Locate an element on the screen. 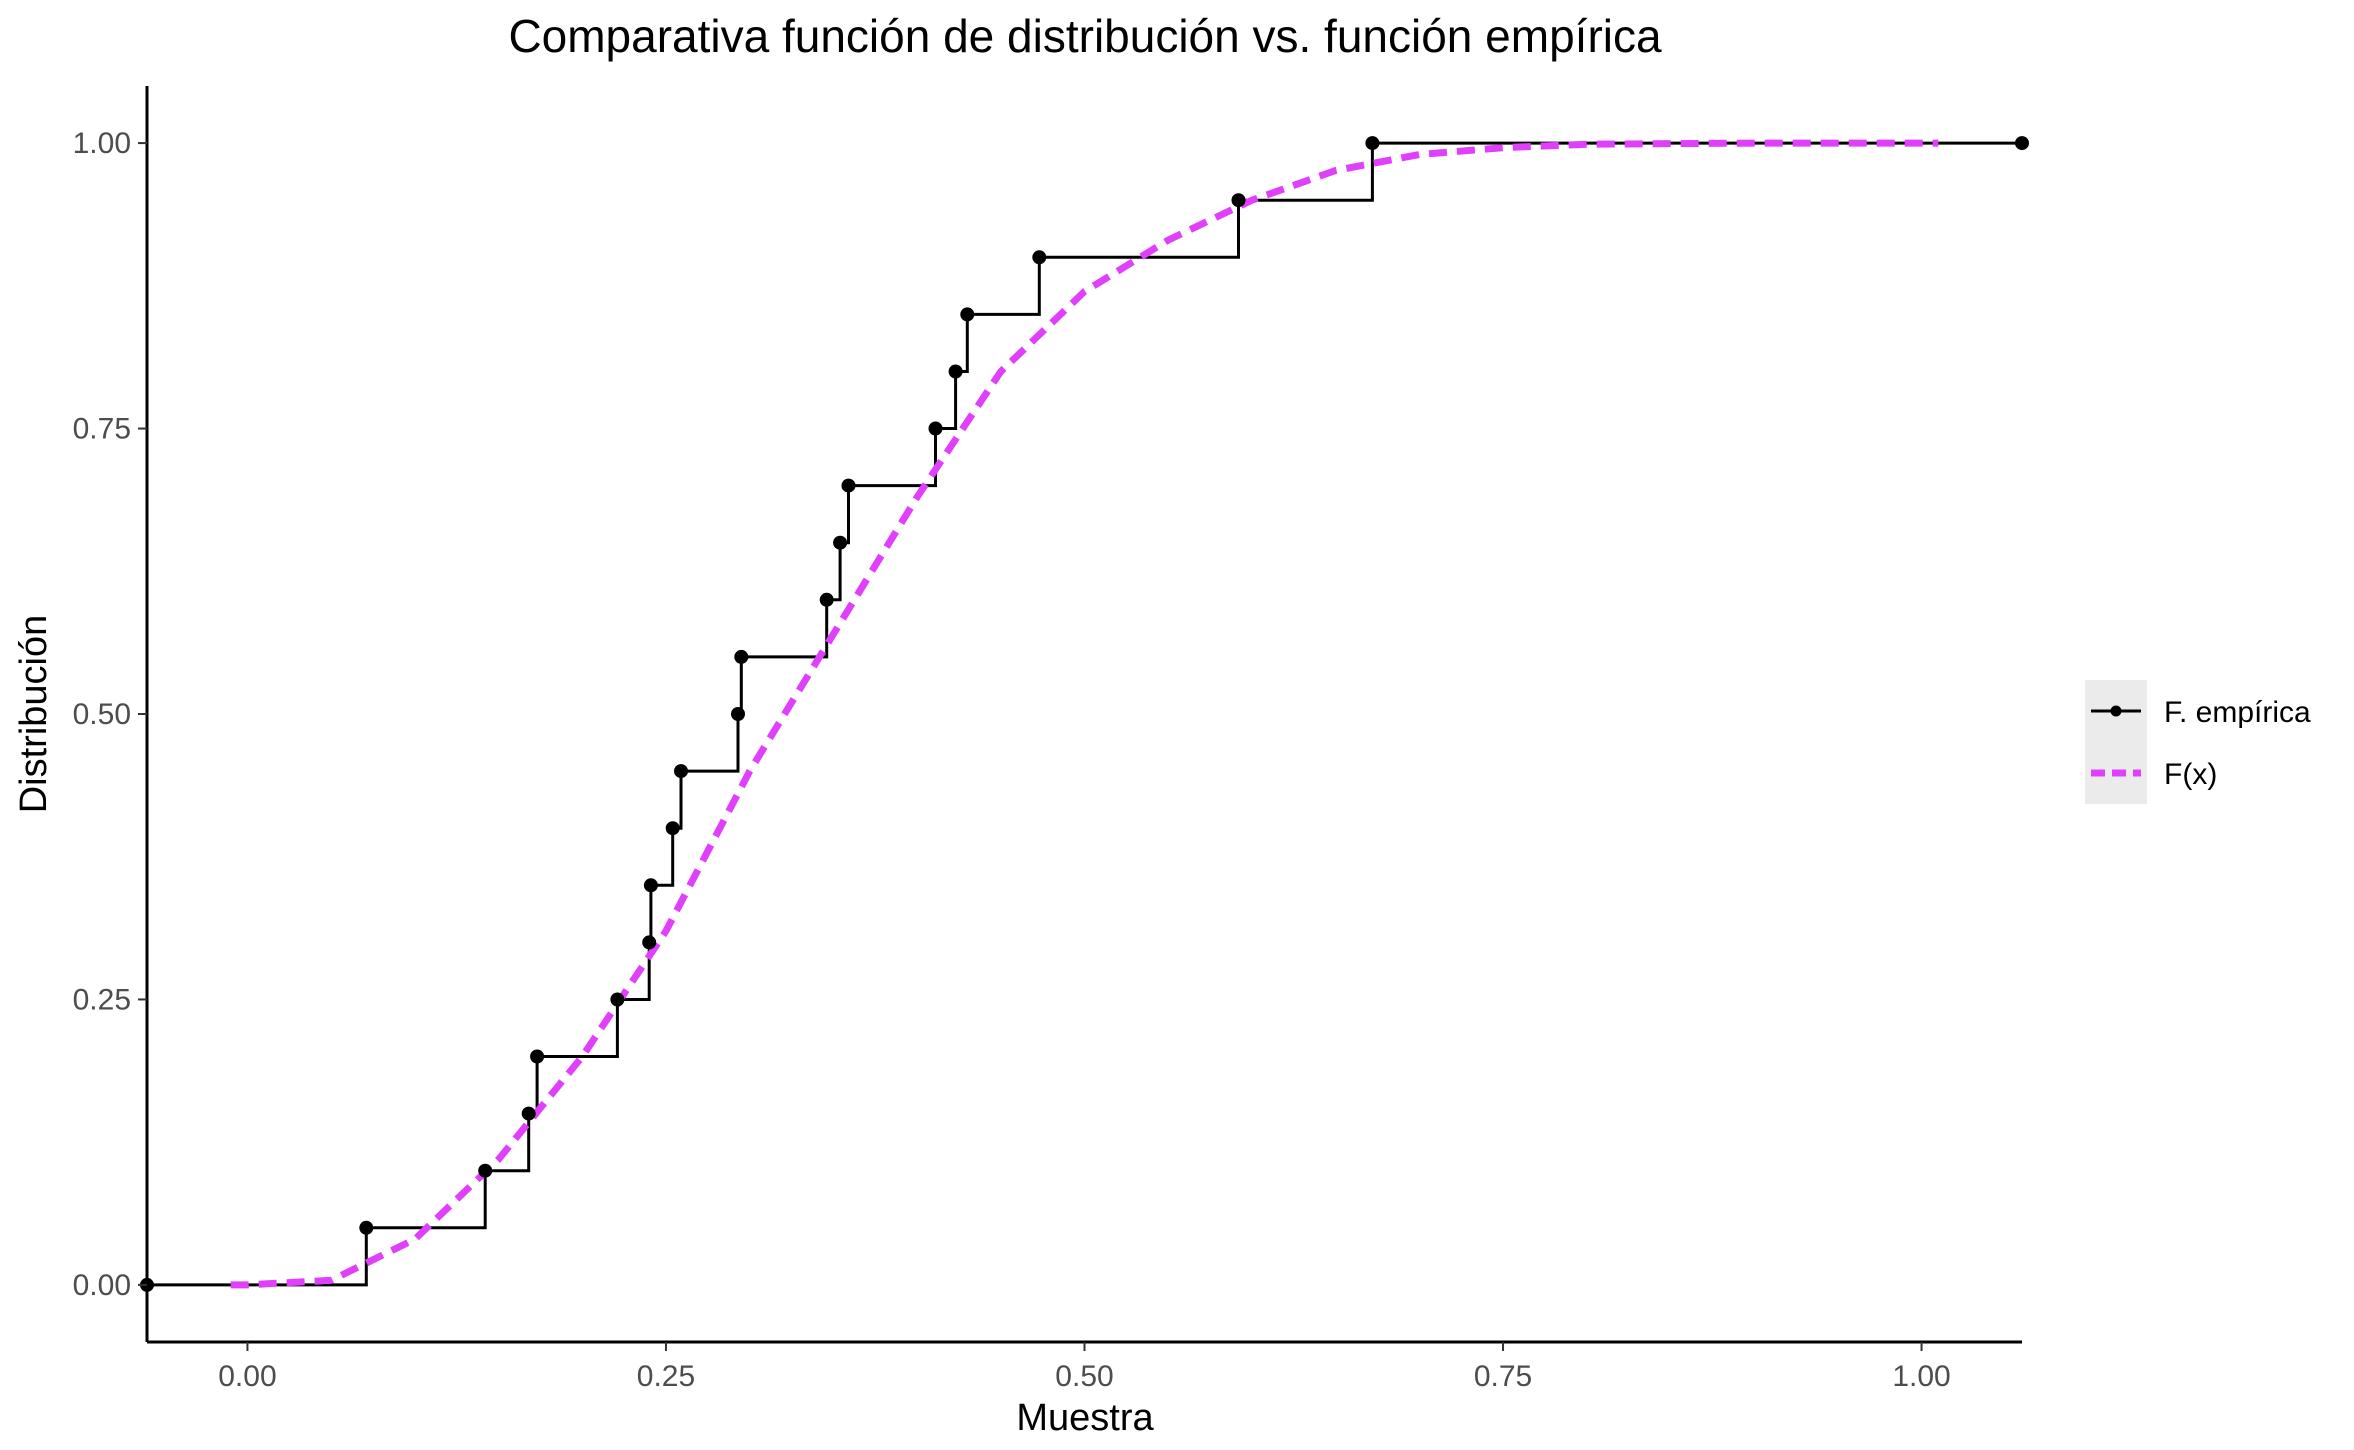 Image resolution: width=2354 pixels, height=1450 pixels. x-axis-title: Muestra is located at coordinates (1085, 1418).